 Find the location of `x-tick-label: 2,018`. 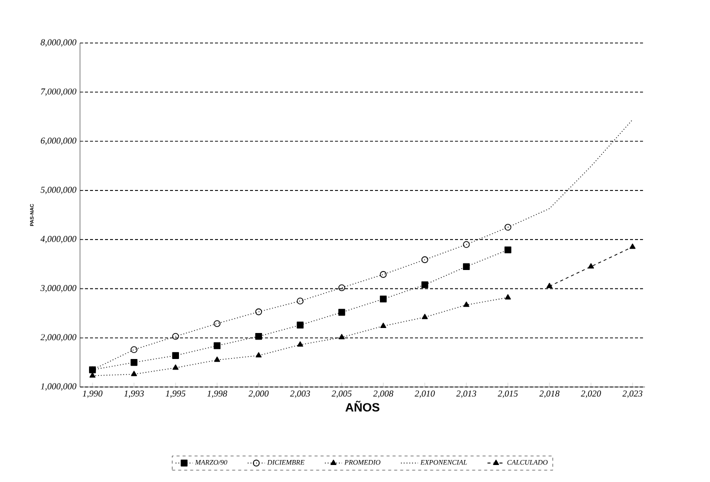

x-tick-label: 2,018 is located at coordinates (549, 394).